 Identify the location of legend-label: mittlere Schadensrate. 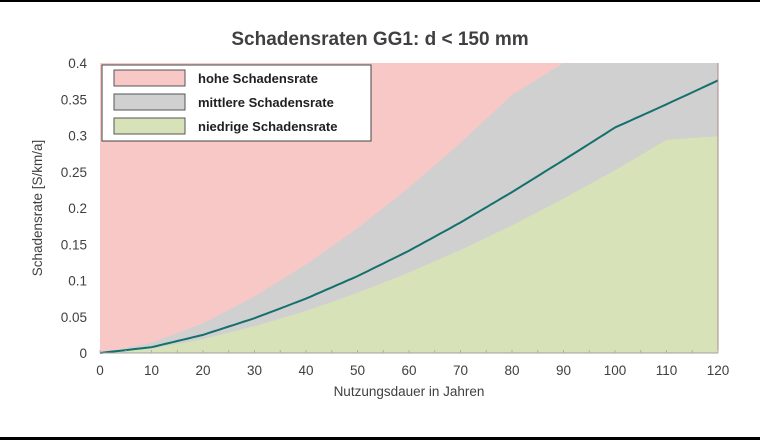
(266, 102).